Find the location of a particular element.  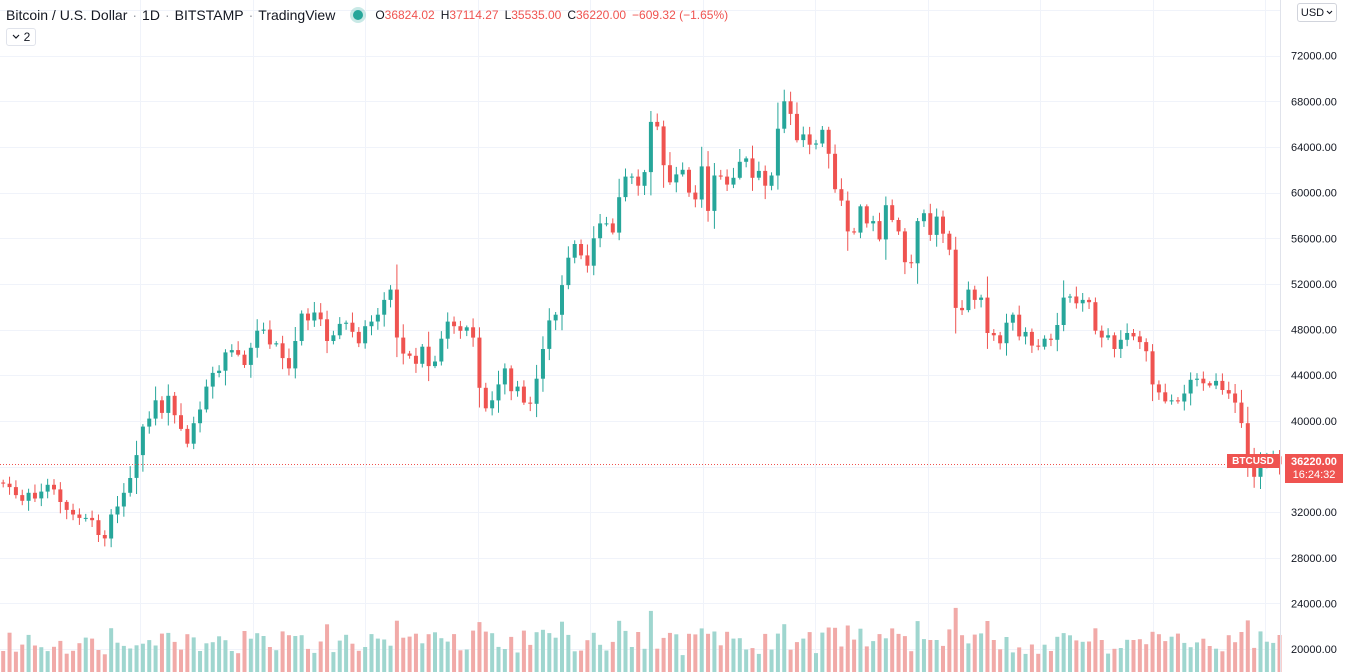

price-axis-label: 40000.00 is located at coordinates (1314, 422).